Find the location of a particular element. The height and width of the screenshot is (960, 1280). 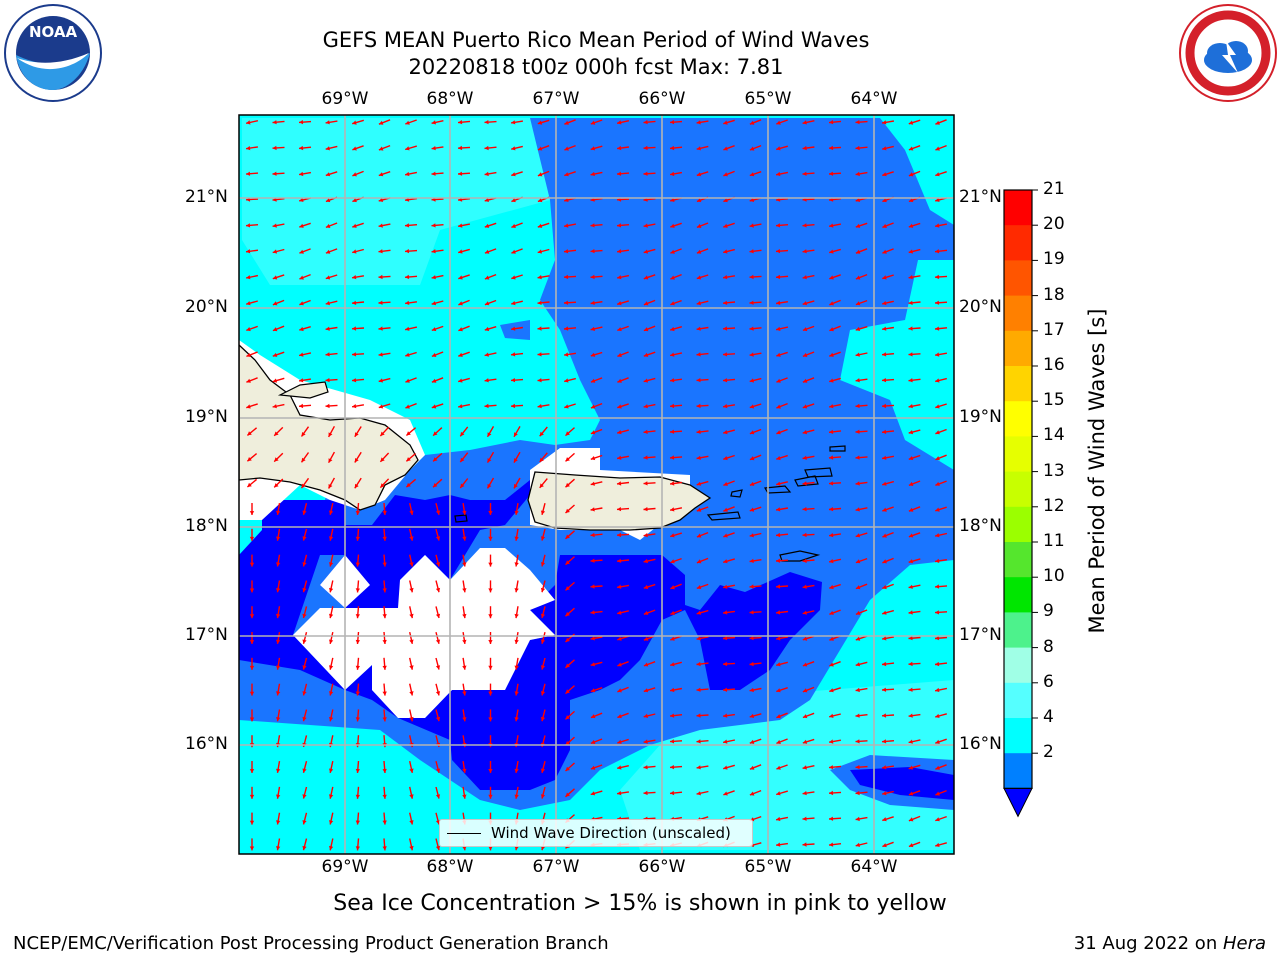

colorbar-tick-label: 19 is located at coordinates (1054, 259).